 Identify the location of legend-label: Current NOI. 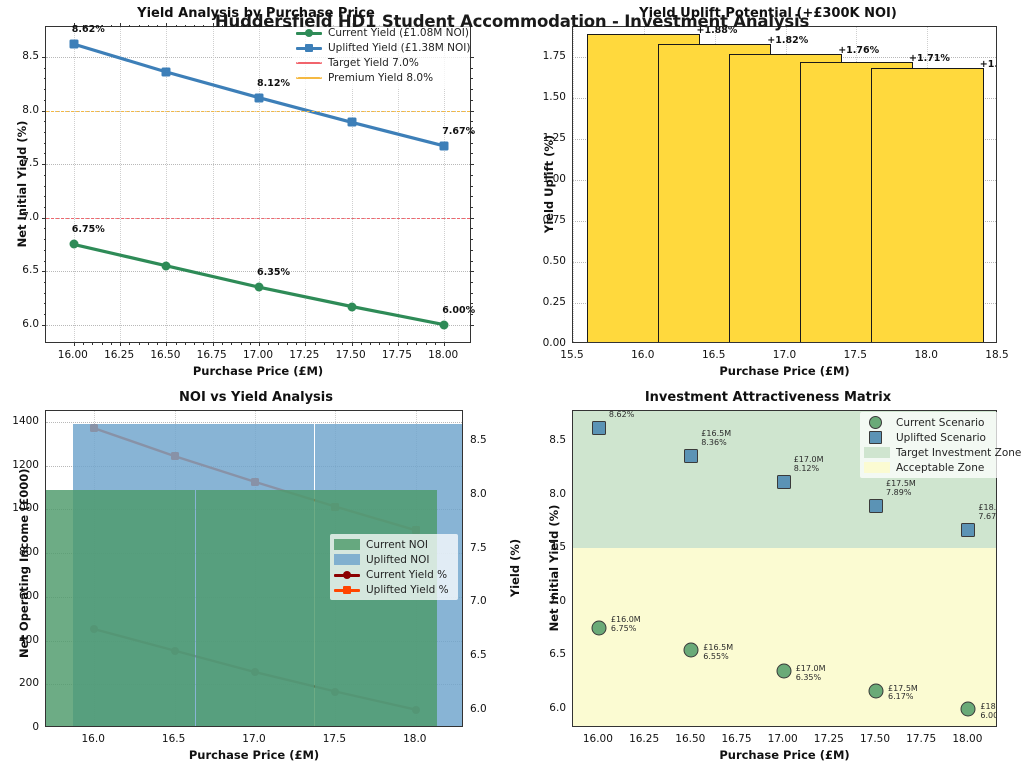
(397, 544).